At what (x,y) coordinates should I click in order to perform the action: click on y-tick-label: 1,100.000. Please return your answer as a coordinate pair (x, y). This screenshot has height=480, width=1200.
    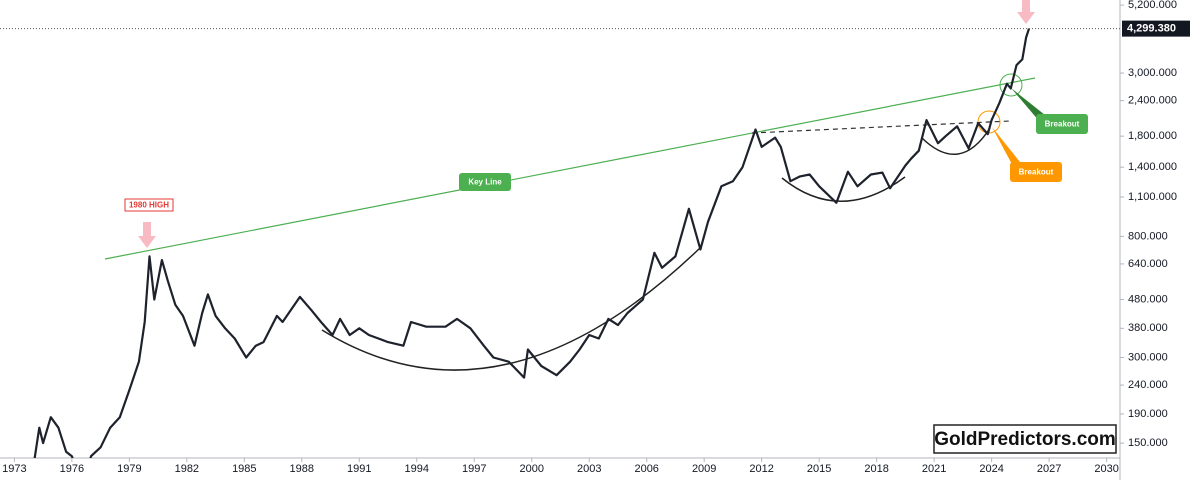
    Looking at the image, I should click on (1152, 197).